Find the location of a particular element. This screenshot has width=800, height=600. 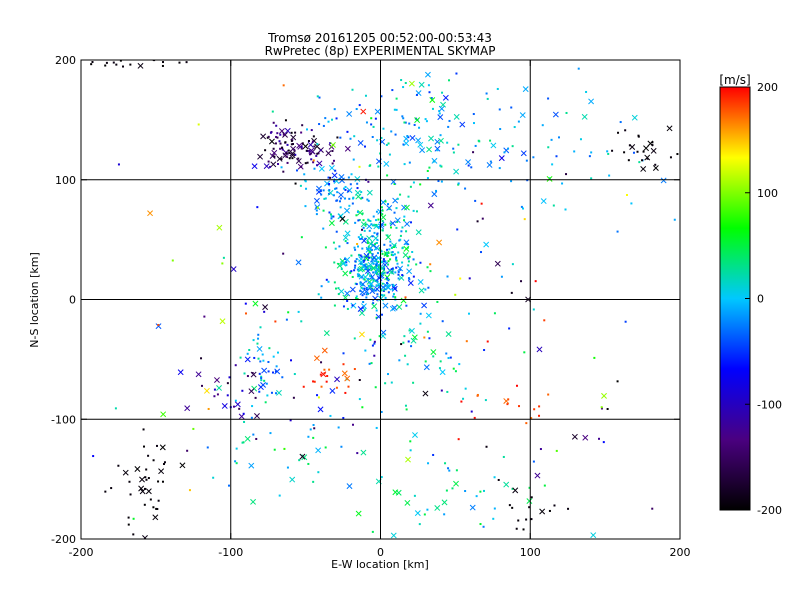

colorbar-tick-label: 100 is located at coordinates (767, 193).